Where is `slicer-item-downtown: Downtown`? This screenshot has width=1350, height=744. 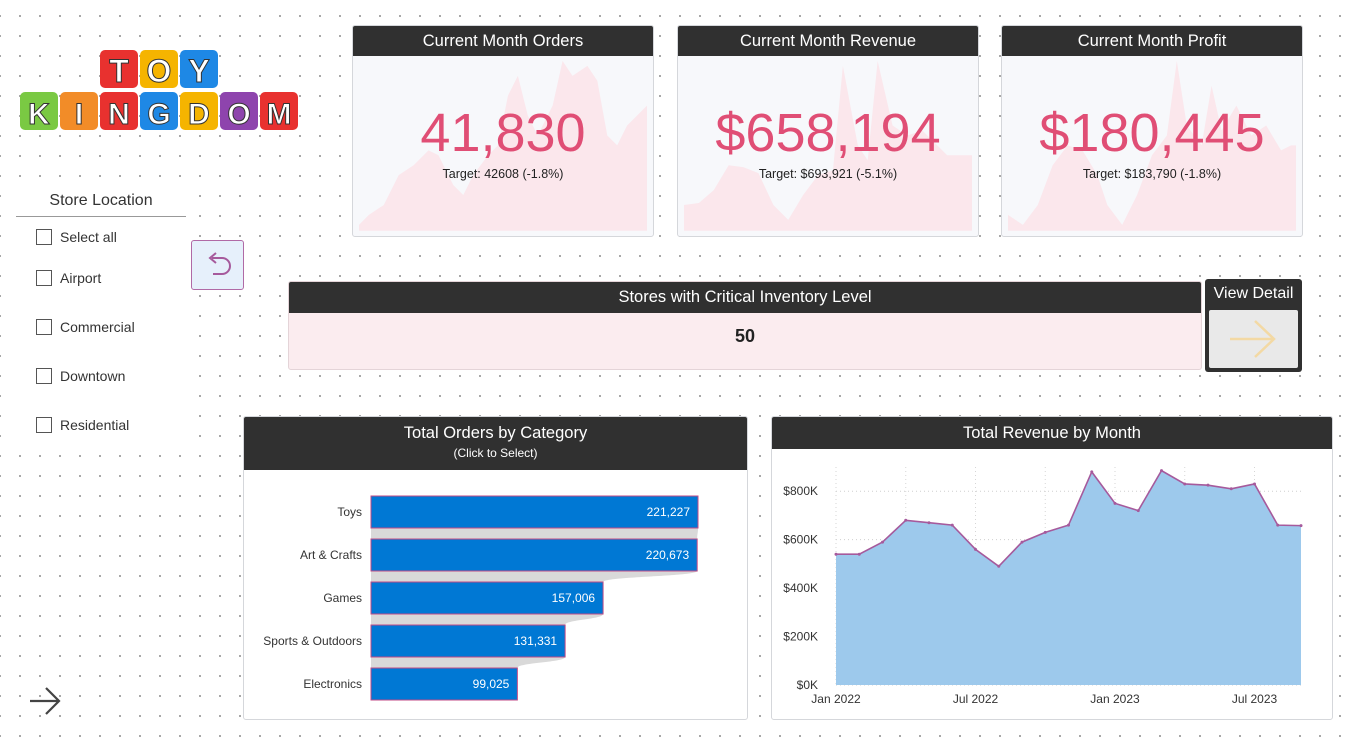 slicer-item-downtown: Downtown is located at coordinates (86, 375).